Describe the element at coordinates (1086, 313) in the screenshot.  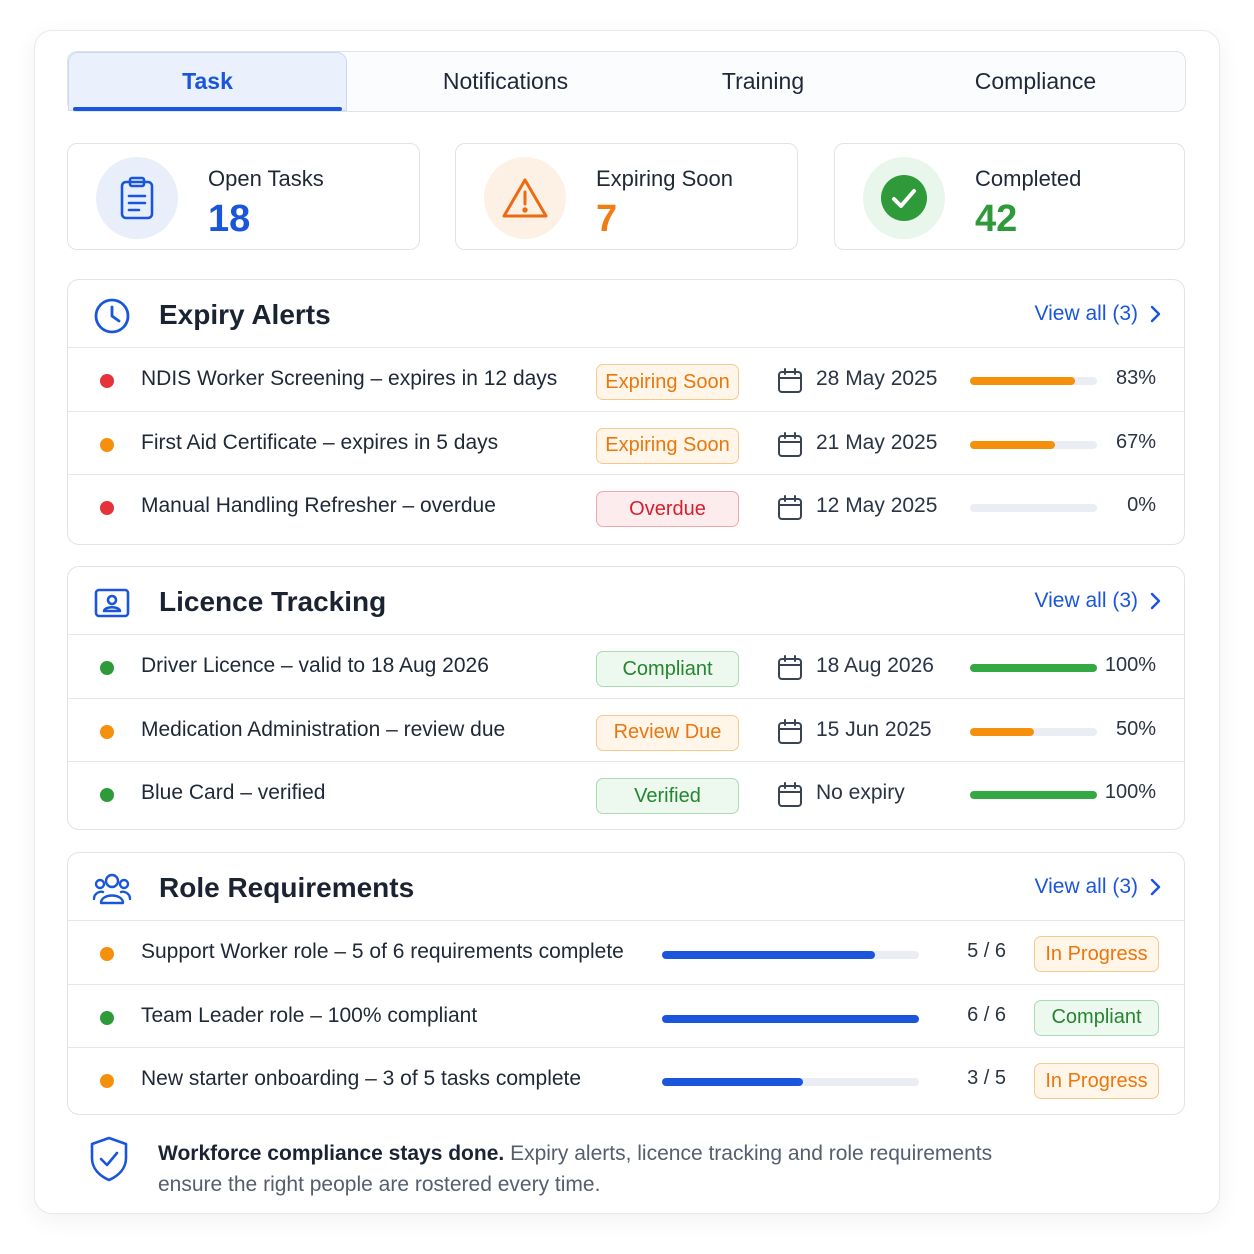
I see `view-all-label: View all (3)` at that location.